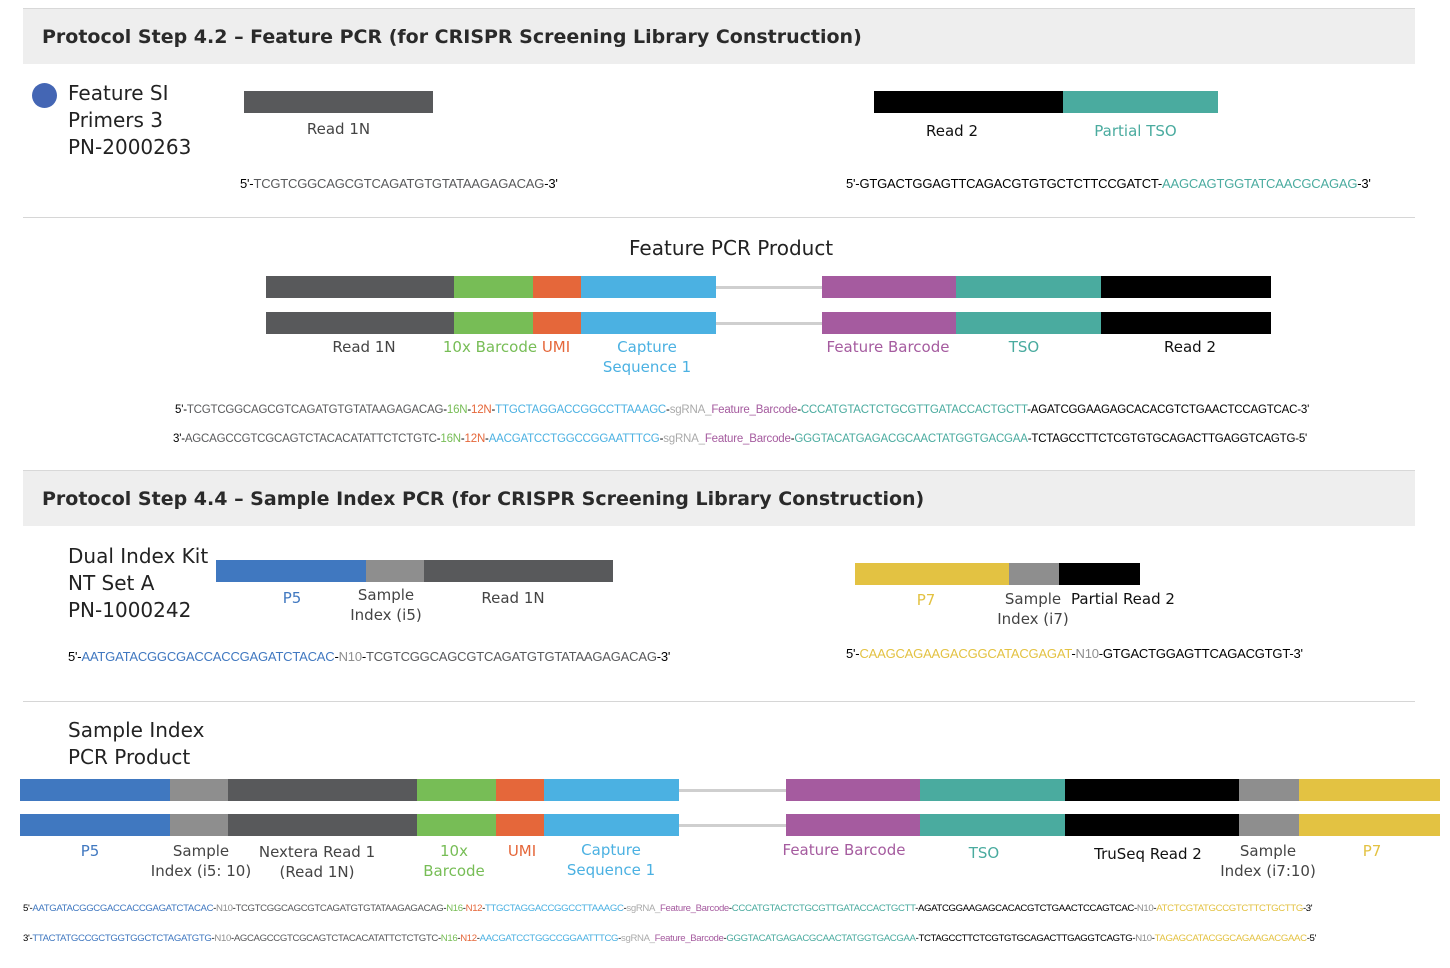 This screenshot has width=1450, height=968. Describe the element at coordinates (310, 439) in the screenshot. I see `sequence-fragment: AGCAGCCGTCGCAGTCTACACATATTCTCTGTC` at that location.